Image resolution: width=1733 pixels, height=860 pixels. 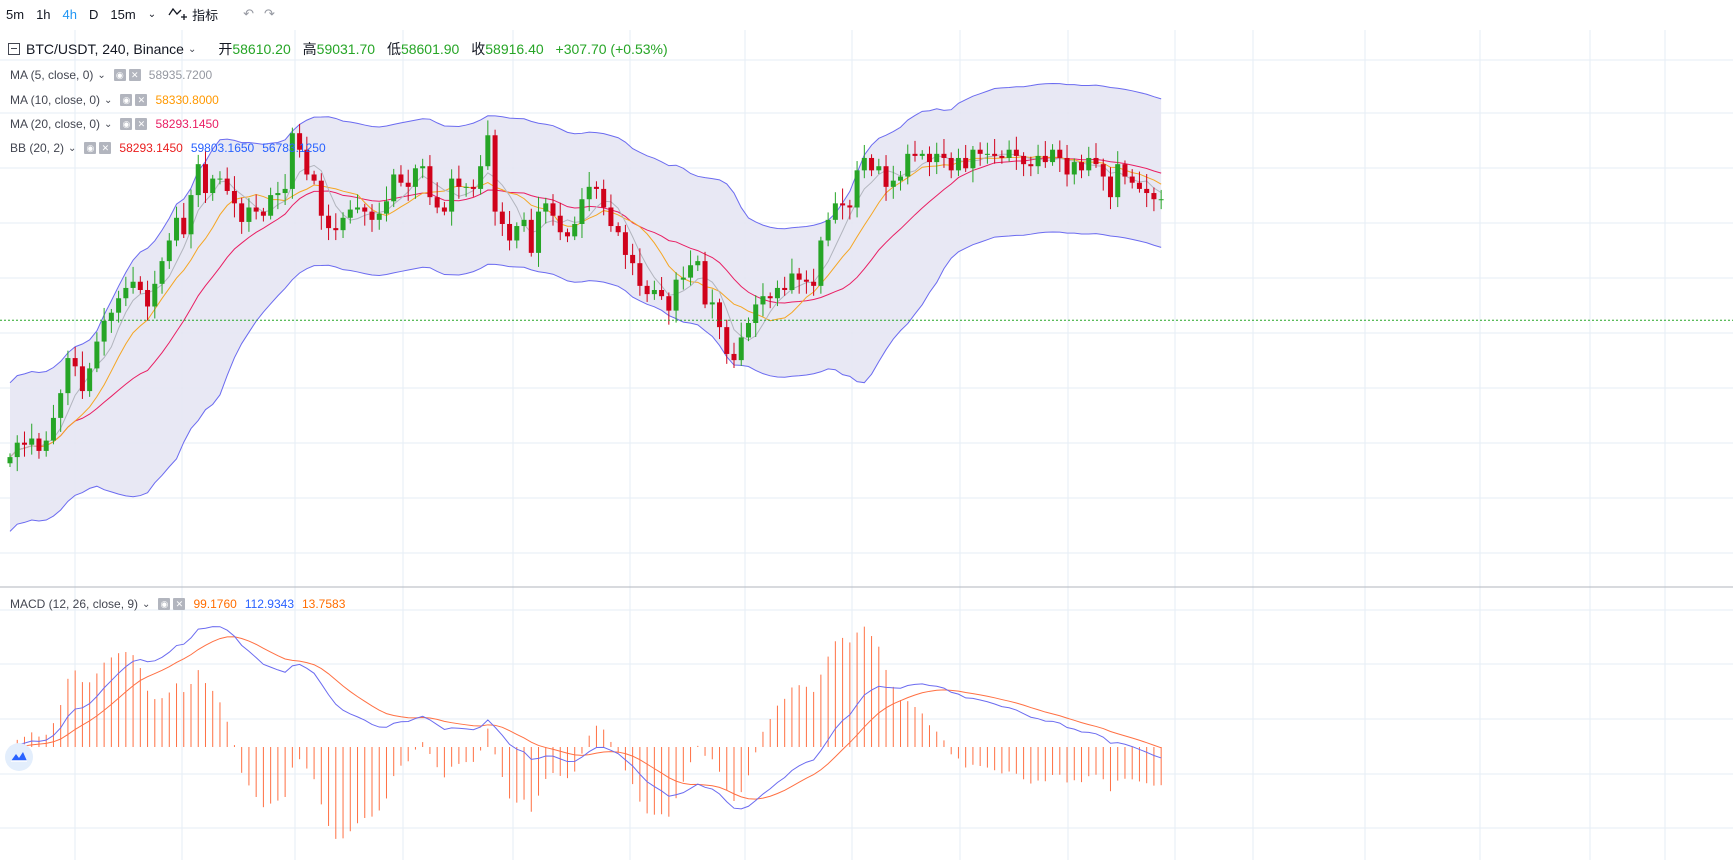 I want to click on top-toolbar: 5m 1h 4h D 15m ⌄ 指标 ↶ ↷, so click(x=866, y=14).